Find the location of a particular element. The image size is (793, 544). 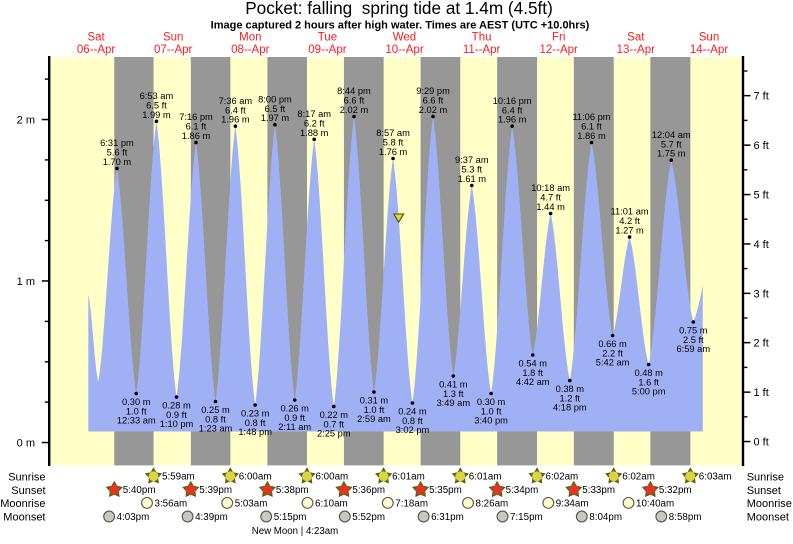

svg-text: 1:10 pm is located at coordinates (177, 424).